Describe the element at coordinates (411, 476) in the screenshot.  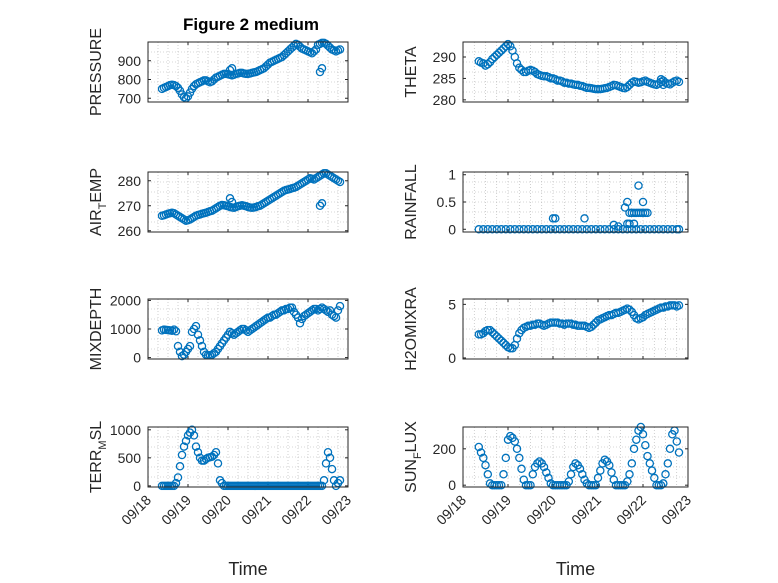
I see `y-axis-label-main: SUN` at that location.